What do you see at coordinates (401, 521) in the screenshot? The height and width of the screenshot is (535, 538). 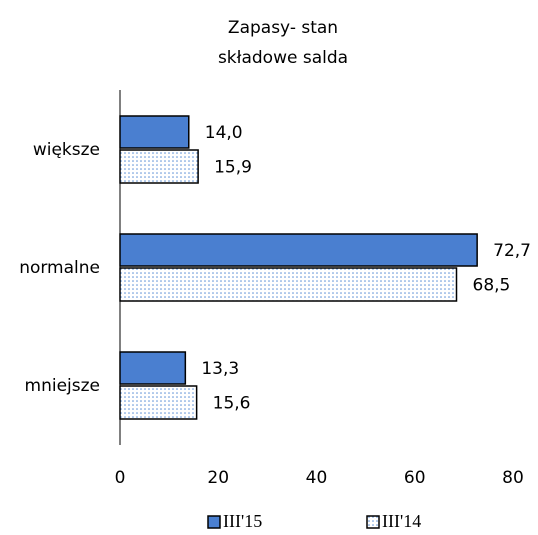 I see `legend-label: III'14` at bounding box center [401, 521].